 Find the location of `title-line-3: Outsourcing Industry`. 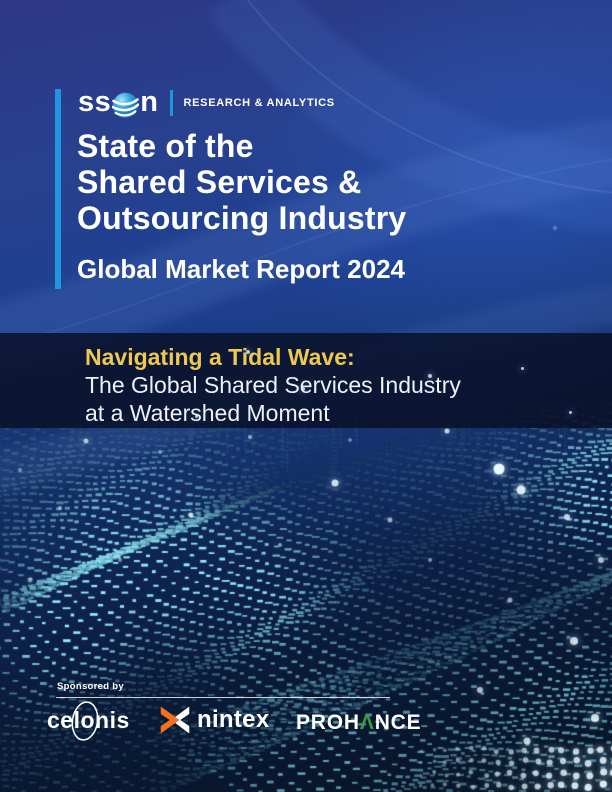

title-line-3: Outsourcing Industry is located at coordinates (242, 218).